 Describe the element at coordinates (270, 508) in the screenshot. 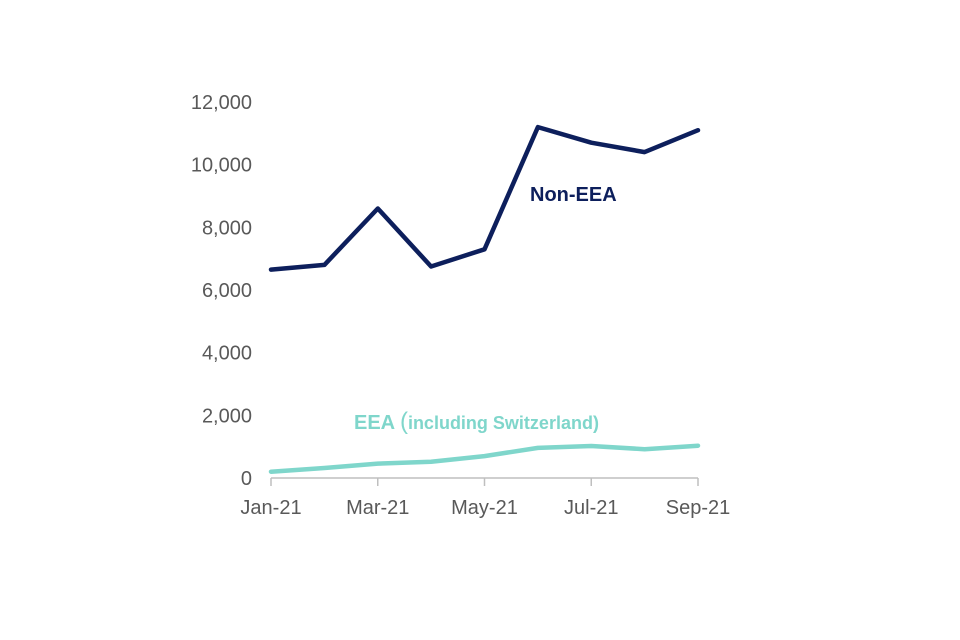

I see `x-tick-label: Jan-21` at that location.